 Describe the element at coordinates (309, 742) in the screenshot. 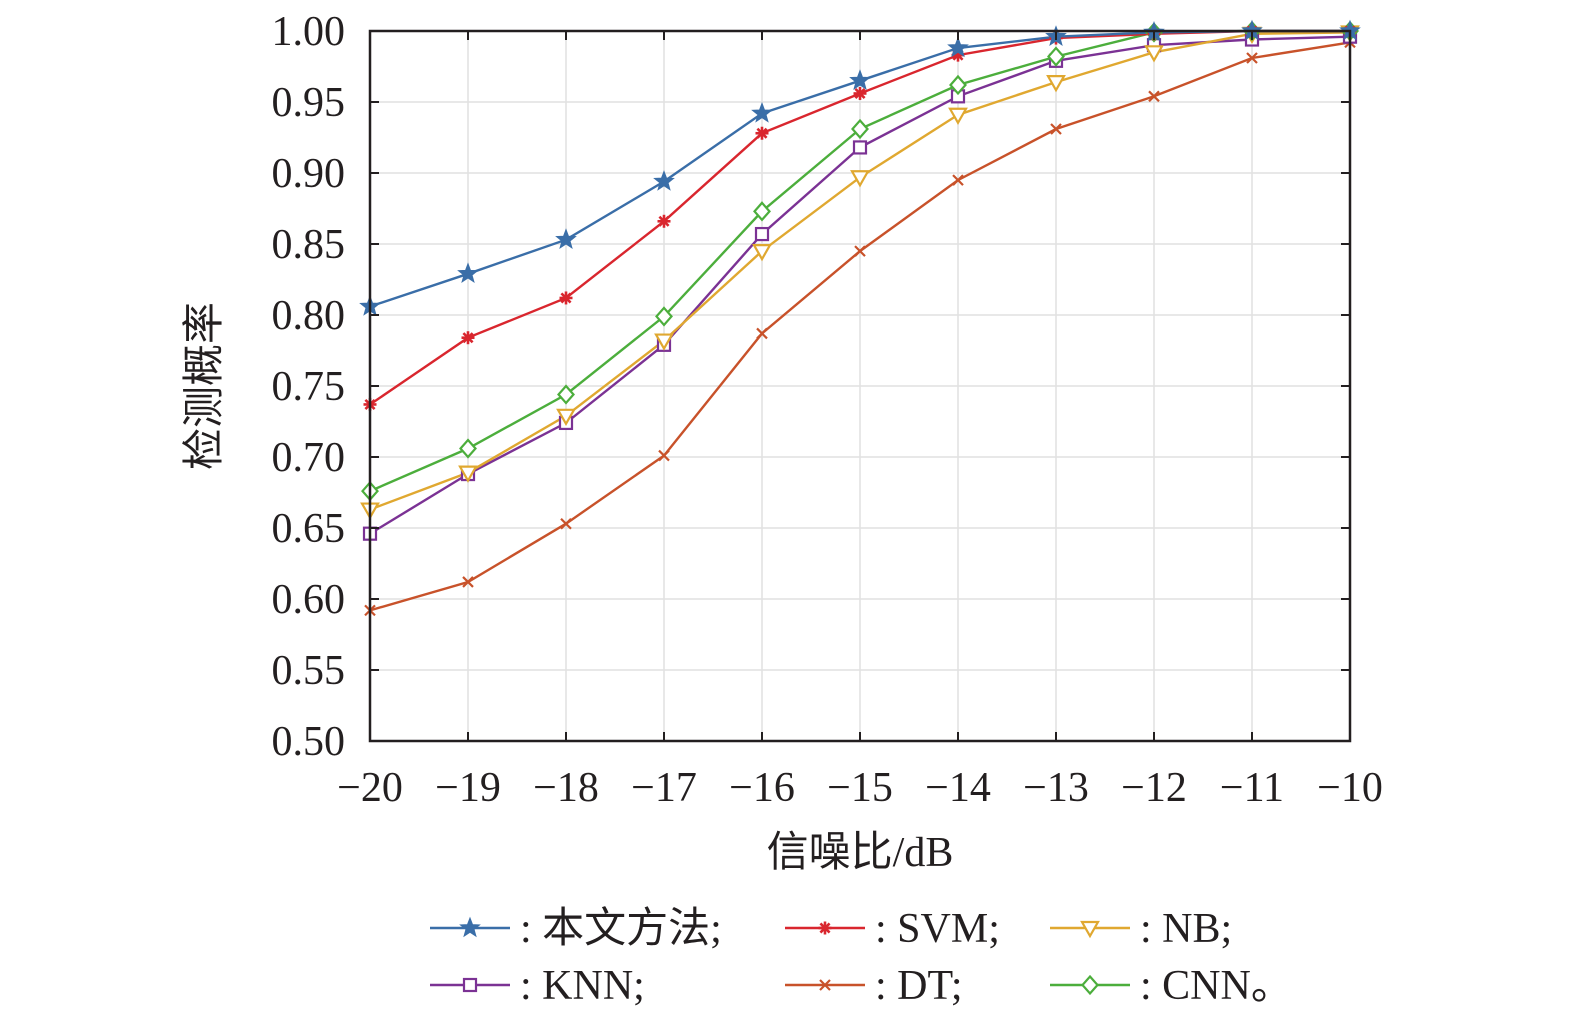

I see `y-tick-label: 0.50` at that location.